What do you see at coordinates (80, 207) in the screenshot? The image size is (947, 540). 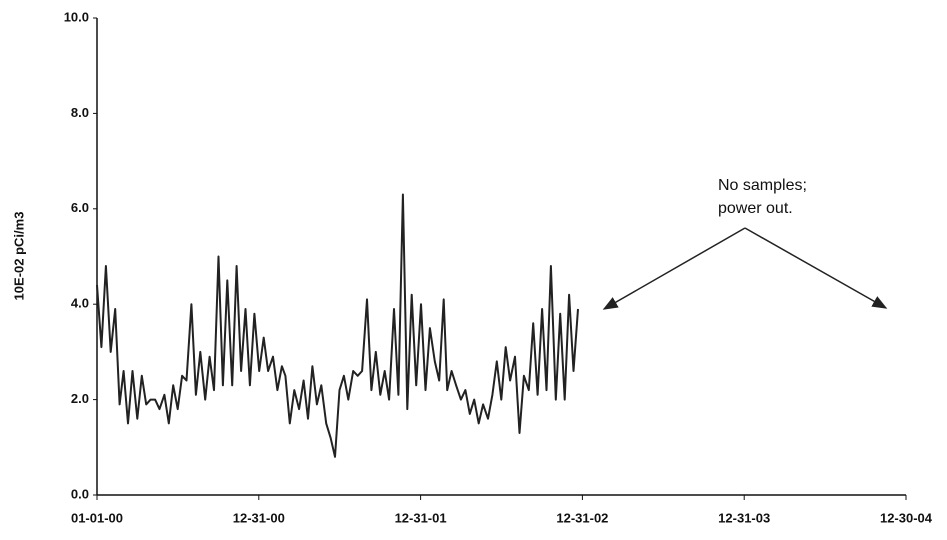 I see `y-tick-label: 6.0` at bounding box center [80, 207].